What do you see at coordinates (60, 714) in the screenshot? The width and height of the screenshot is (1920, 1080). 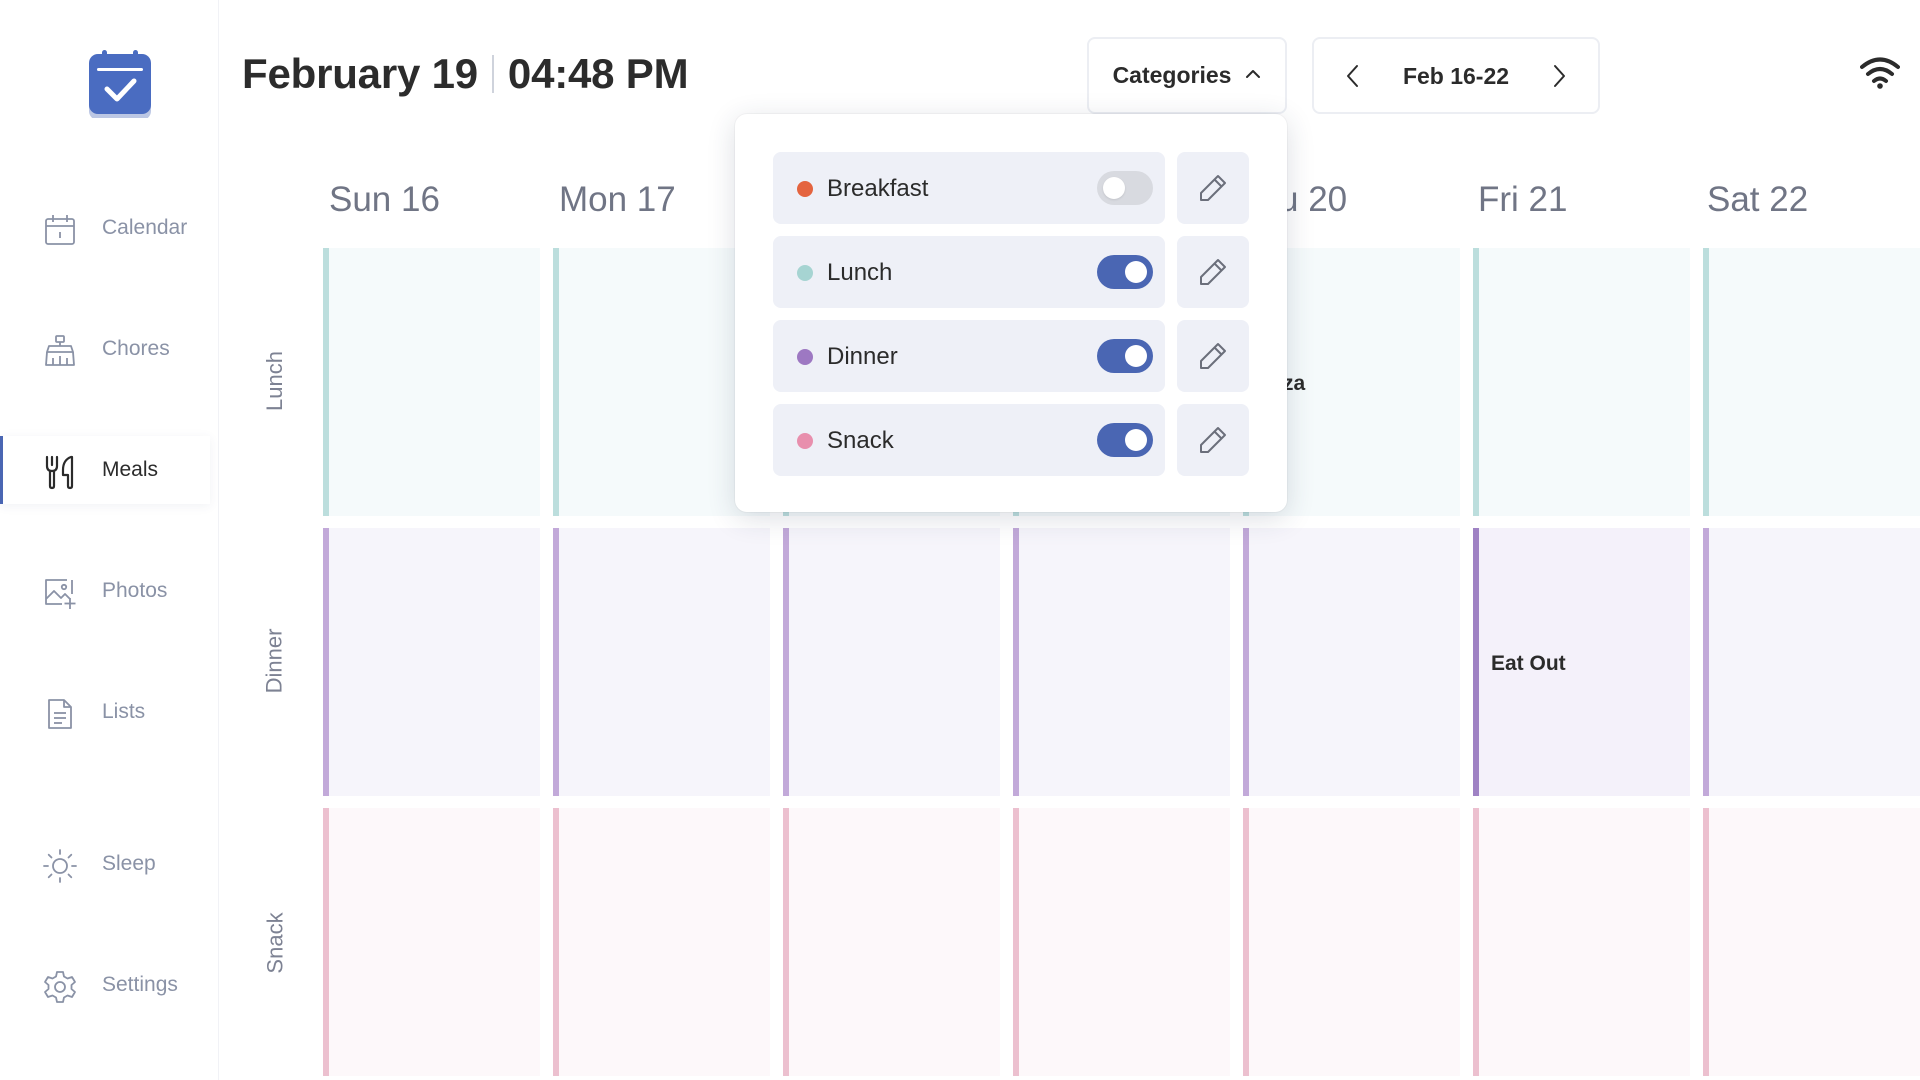 I see `document-list-icon` at bounding box center [60, 714].